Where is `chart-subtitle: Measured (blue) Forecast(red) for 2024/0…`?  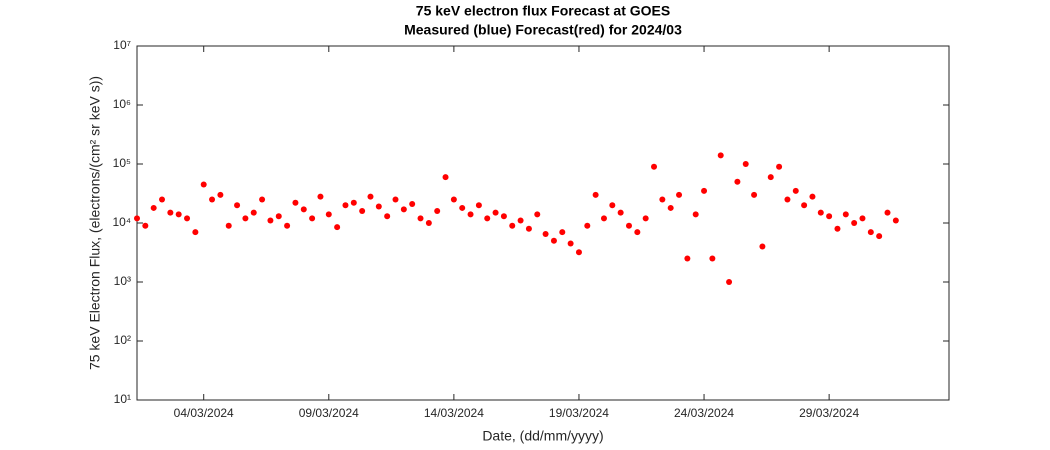 chart-subtitle: Measured (blue) Forecast(red) for 2024/0… is located at coordinates (543, 30).